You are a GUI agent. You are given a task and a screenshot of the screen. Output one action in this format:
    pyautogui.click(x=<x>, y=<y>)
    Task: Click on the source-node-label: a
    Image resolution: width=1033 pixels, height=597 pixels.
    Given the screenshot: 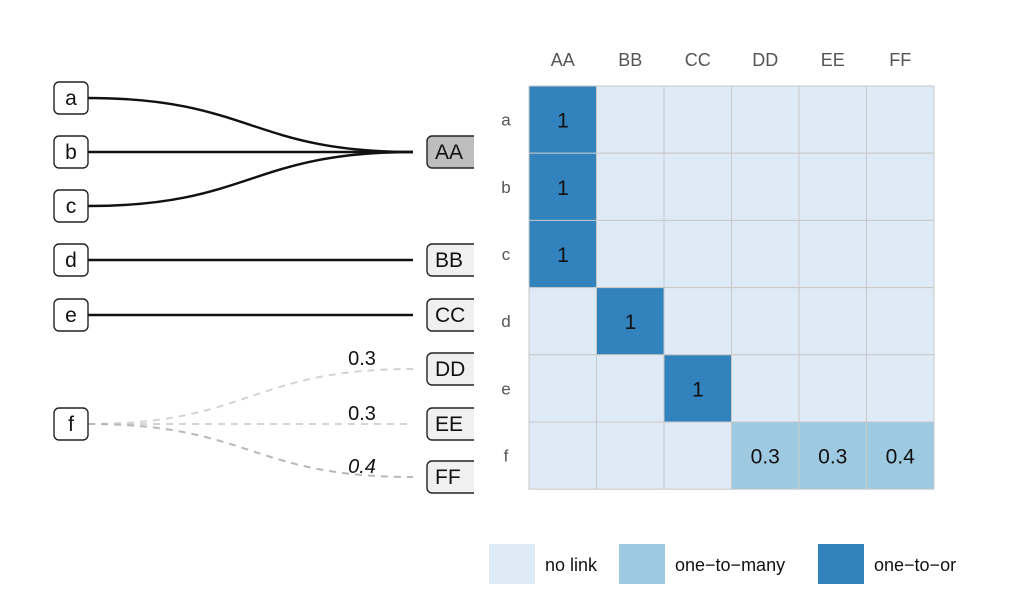 What is the action you would take?
    pyautogui.click(x=71, y=98)
    